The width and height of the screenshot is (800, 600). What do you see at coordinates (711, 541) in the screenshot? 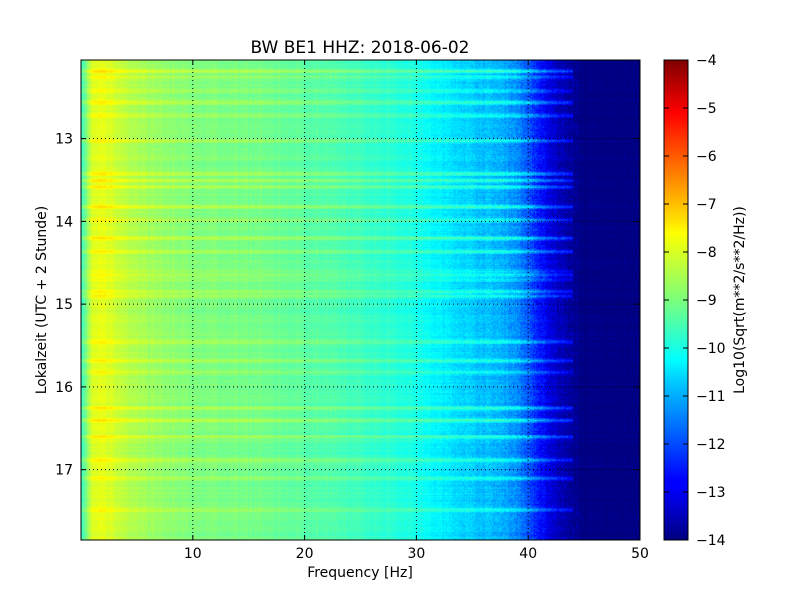
I see `colorbar-tick-label: −14` at bounding box center [711, 541].